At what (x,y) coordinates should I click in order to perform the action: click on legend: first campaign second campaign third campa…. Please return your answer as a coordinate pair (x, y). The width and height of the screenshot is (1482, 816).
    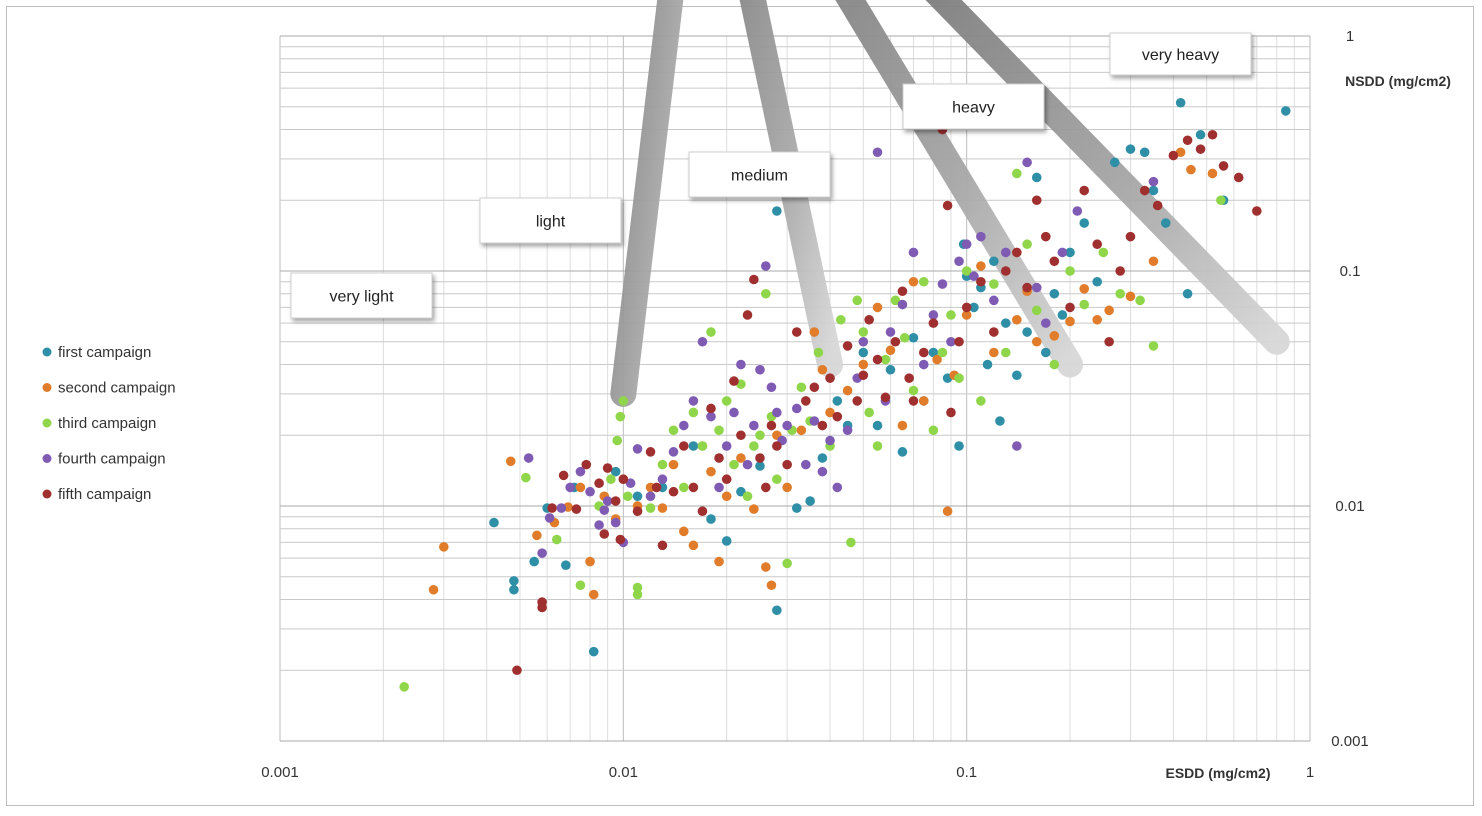
    Looking at the image, I should click on (109, 423).